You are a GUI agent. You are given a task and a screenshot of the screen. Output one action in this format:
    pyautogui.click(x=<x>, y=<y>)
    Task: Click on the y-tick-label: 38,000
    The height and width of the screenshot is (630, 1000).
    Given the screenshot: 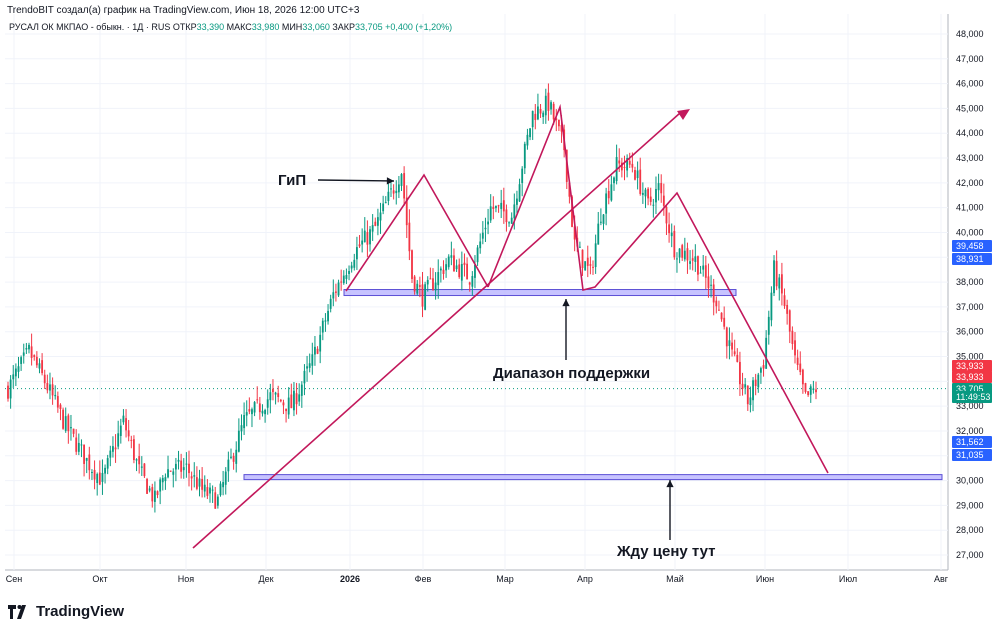 What is the action you would take?
    pyautogui.click(x=970, y=282)
    